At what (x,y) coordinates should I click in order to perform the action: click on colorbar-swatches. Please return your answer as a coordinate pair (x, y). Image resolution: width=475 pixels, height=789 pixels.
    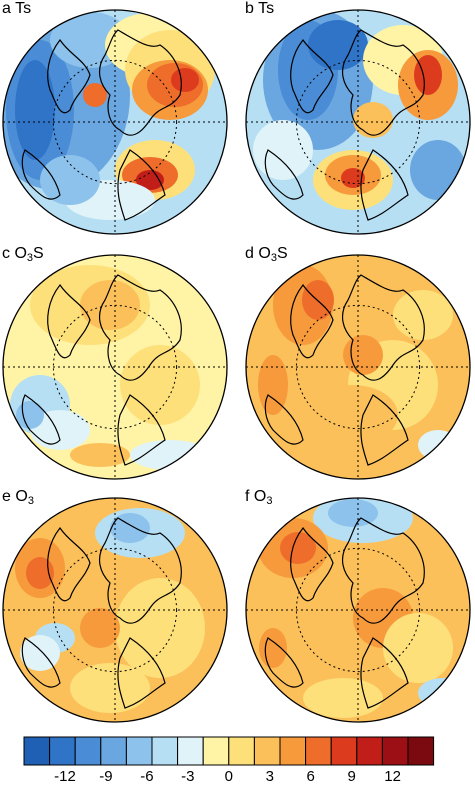
    Looking at the image, I should click on (229, 751).